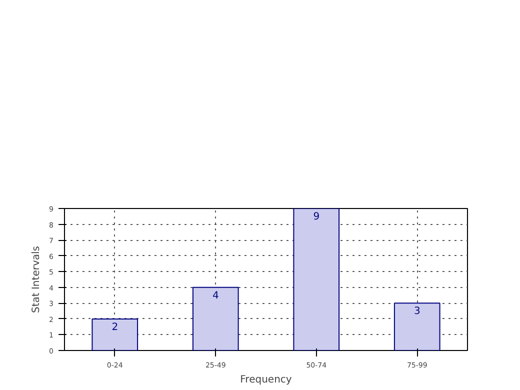 The height and width of the screenshot is (390, 520). Describe the element at coordinates (417, 312) in the screenshot. I see `data-label: 3` at that location.